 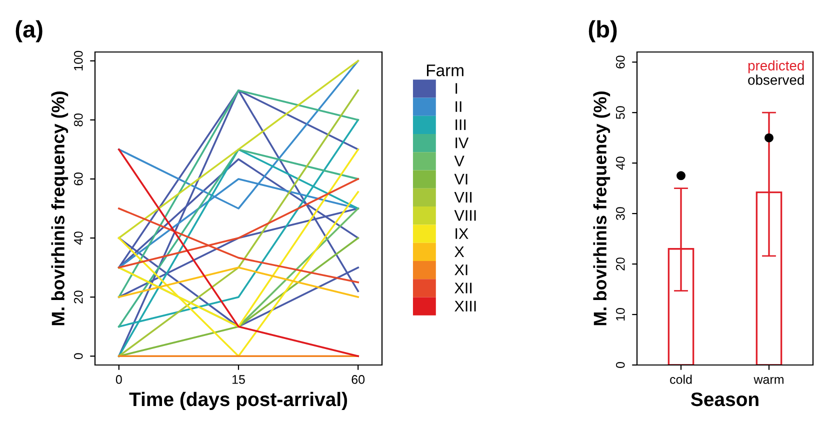 I want to click on y-tick-label: 10, so click(x=620, y=314).